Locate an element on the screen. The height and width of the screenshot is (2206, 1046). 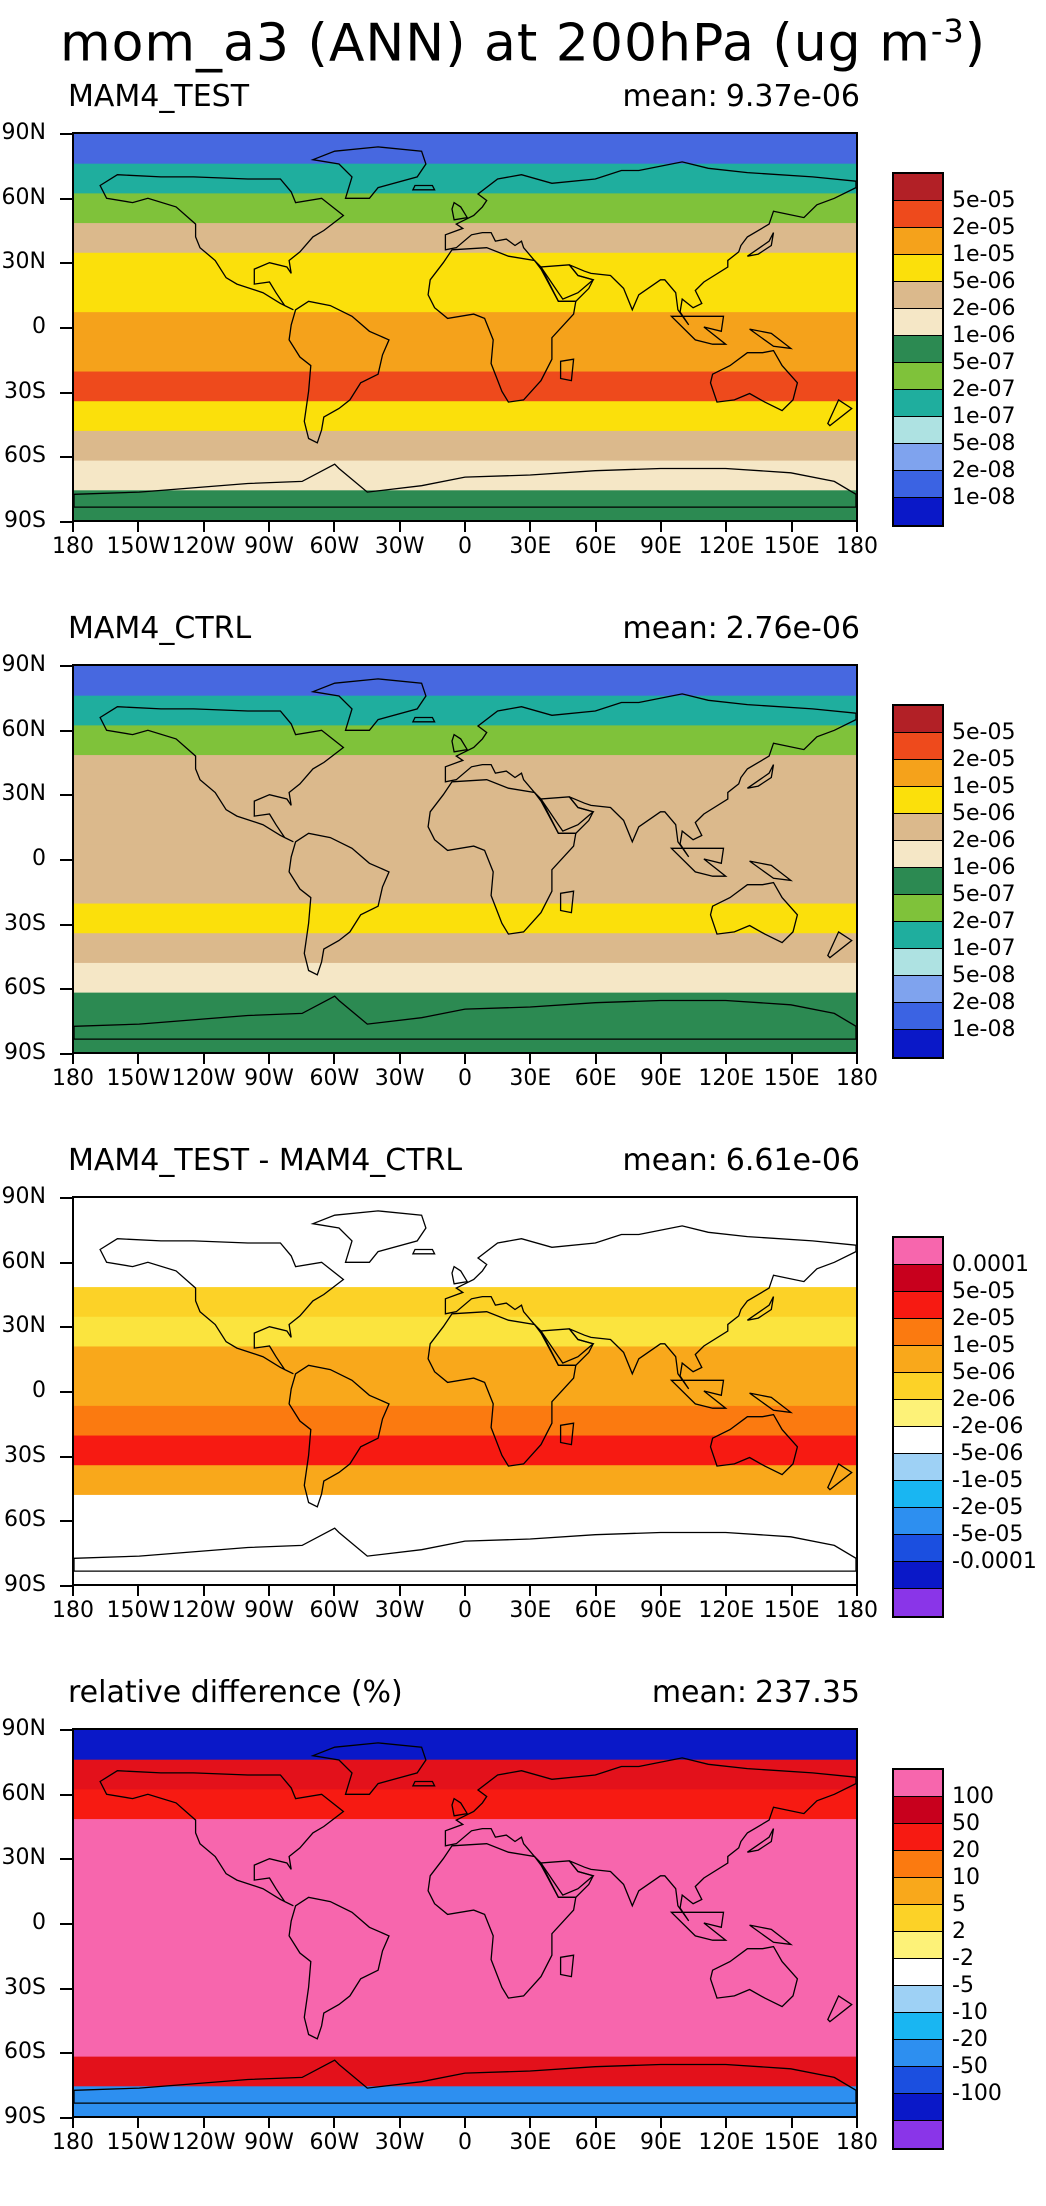
colorbar-label: 1e-06 is located at coordinates (984, 335).